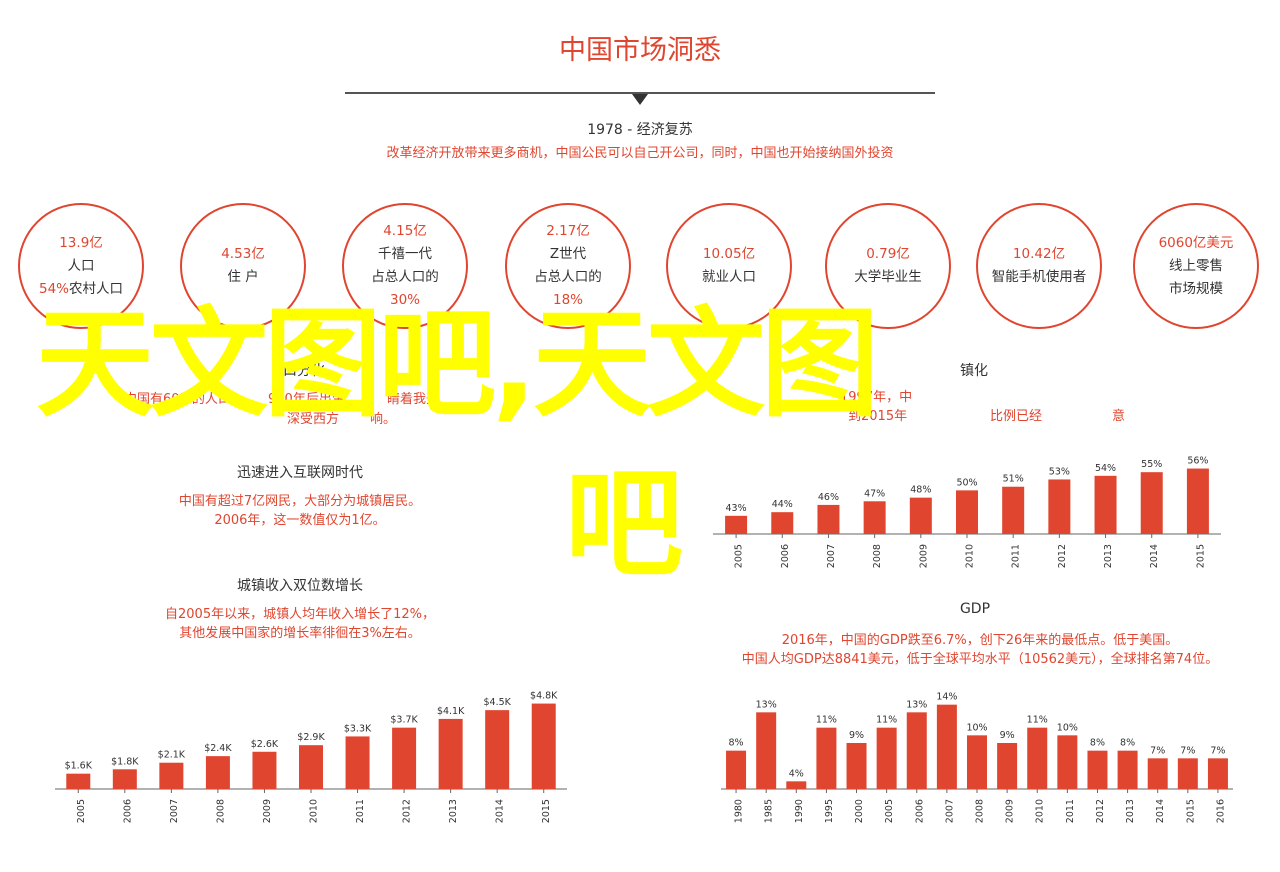  I want to click on section-text: 中国有60%的人口, so click(177, 399).